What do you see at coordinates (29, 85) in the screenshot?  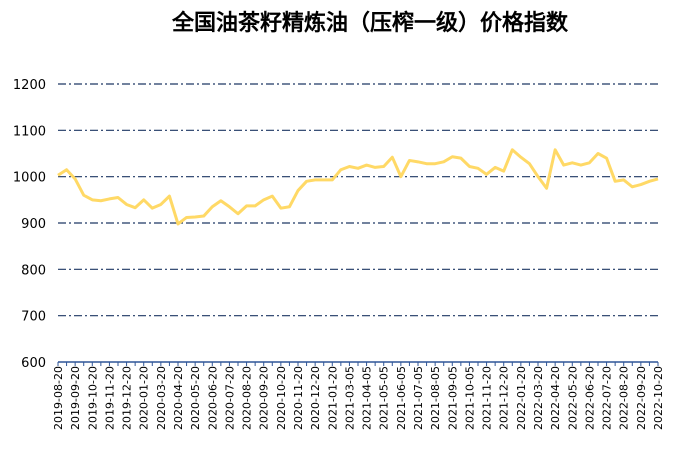 I see `y-tick-label: 1200` at bounding box center [29, 85].